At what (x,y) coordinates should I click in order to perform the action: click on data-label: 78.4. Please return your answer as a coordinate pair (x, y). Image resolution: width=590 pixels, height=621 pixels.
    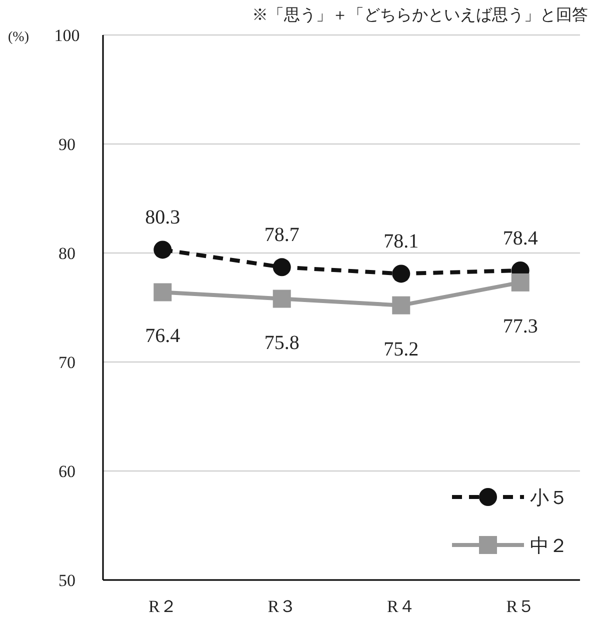
    Looking at the image, I should click on (520, 238).